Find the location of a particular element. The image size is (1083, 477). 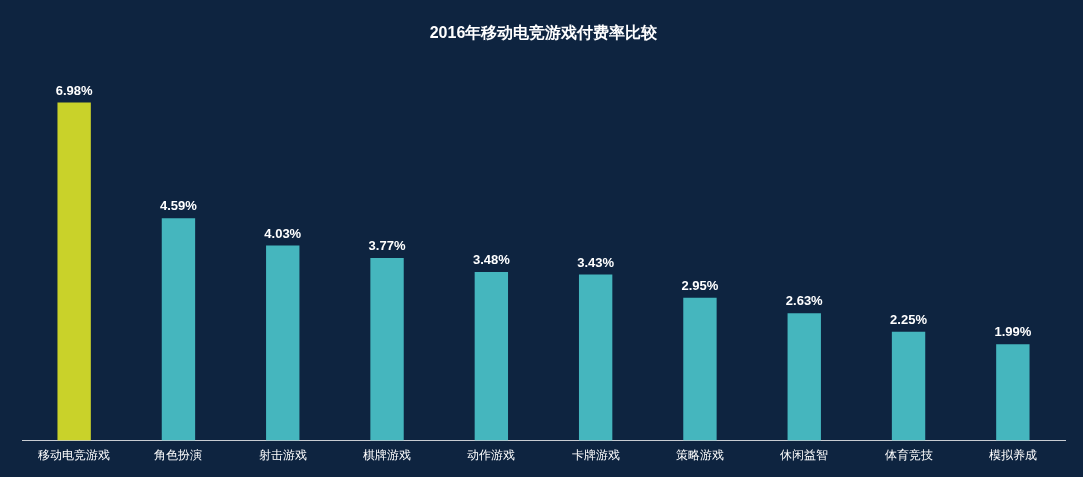

data-label: 3.77% is located at coordinates (387, 246).